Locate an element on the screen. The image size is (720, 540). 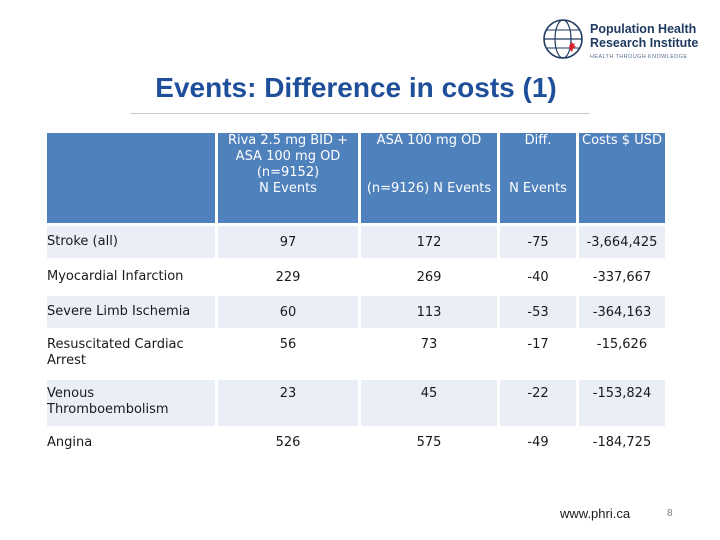
riva-events-cell: 56 is located at coordinates (288, 354).